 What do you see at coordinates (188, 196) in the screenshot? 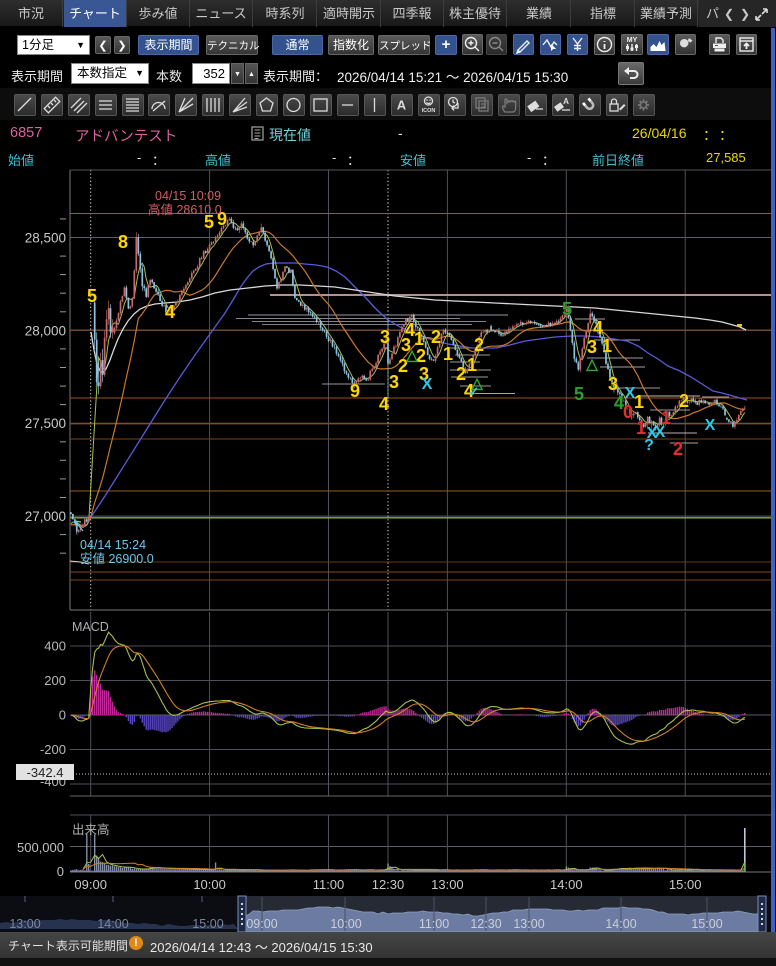
I see `svg-text: 04/15 10:09` at bounding box center [188, 196].